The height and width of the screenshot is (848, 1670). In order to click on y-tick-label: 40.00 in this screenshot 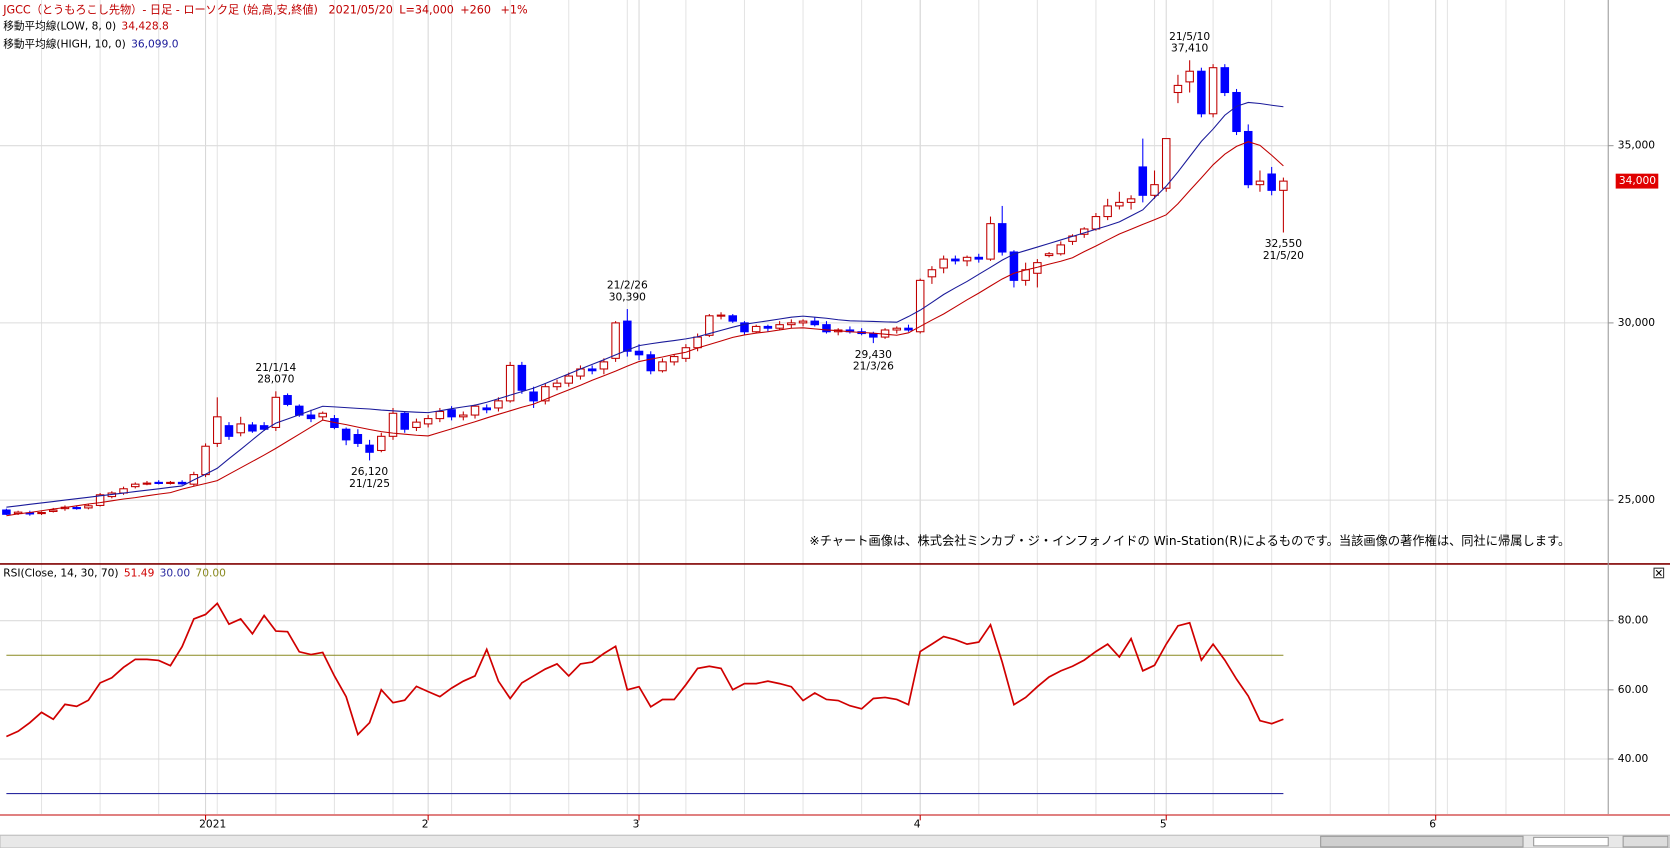, I will do `click(1633, 758)`.